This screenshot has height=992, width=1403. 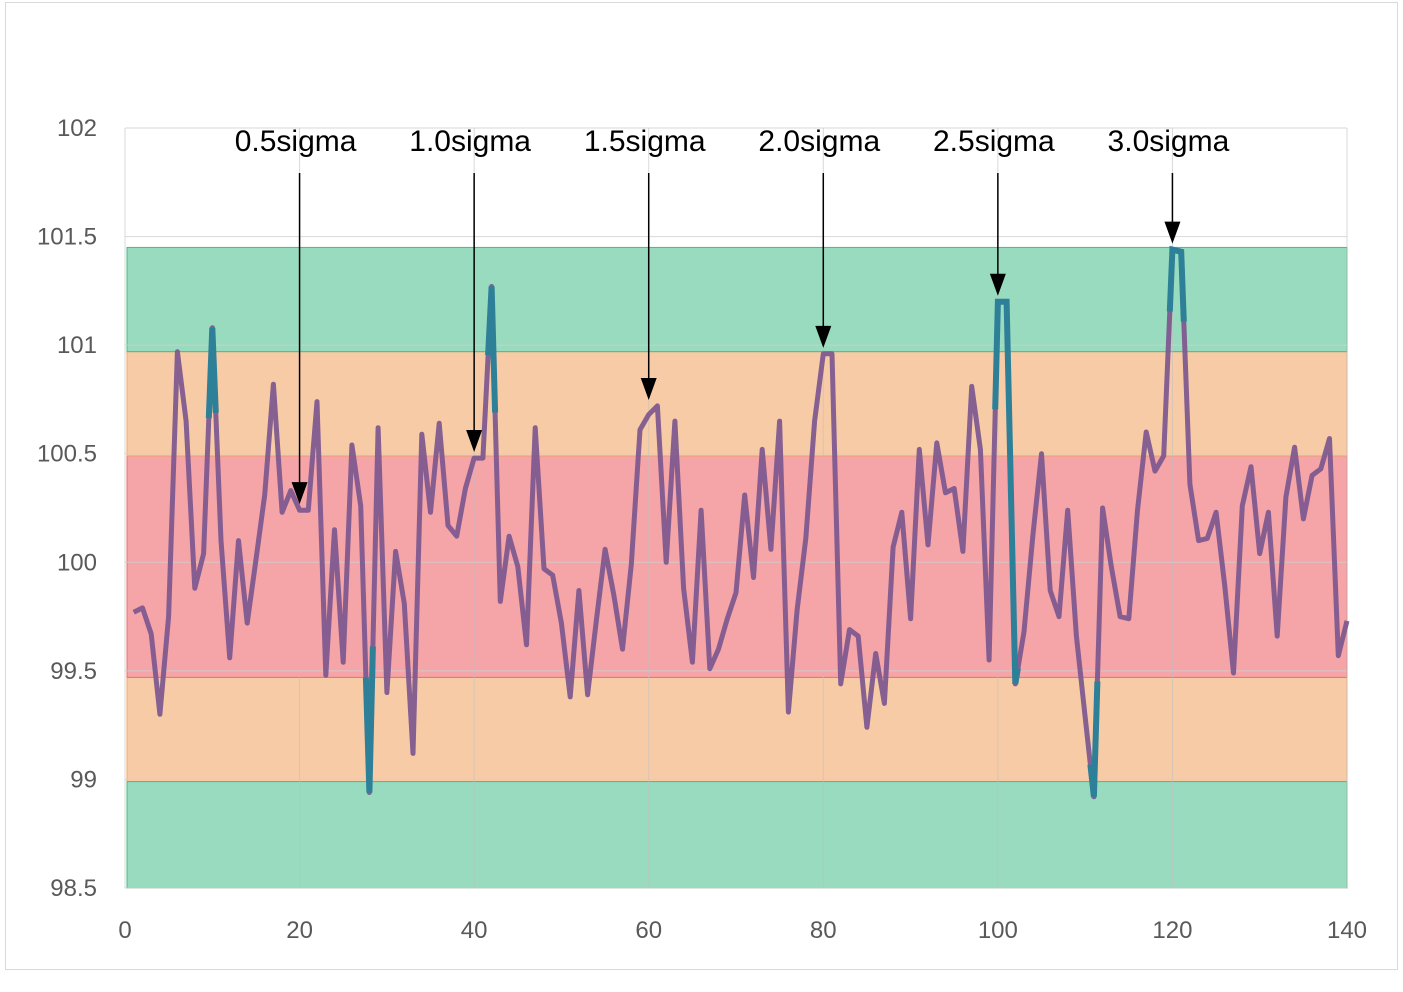 I want to click on x-tick-label: 80, so click(x=823, y=930).